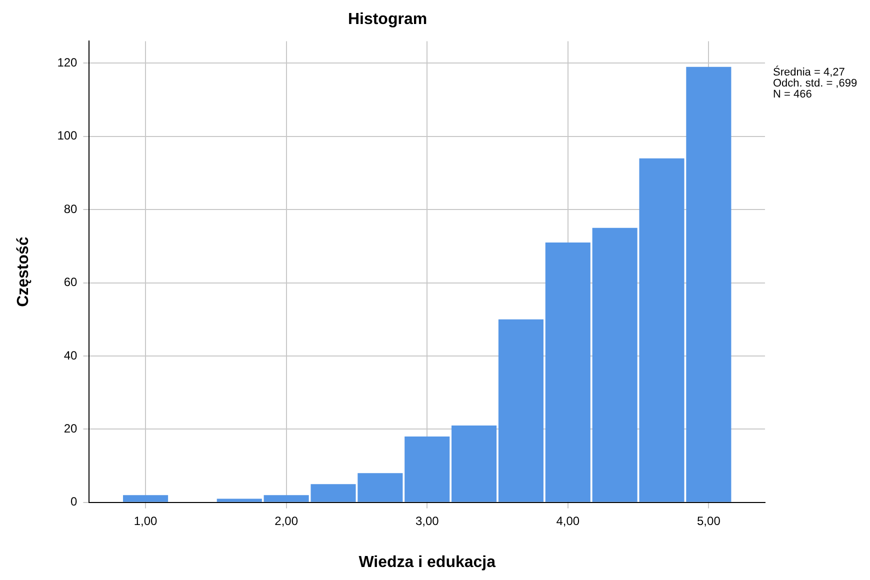  Describe the element at coordinates (709, 521) in the screenshot. I see `x-tick-label: 5,00` at that location.